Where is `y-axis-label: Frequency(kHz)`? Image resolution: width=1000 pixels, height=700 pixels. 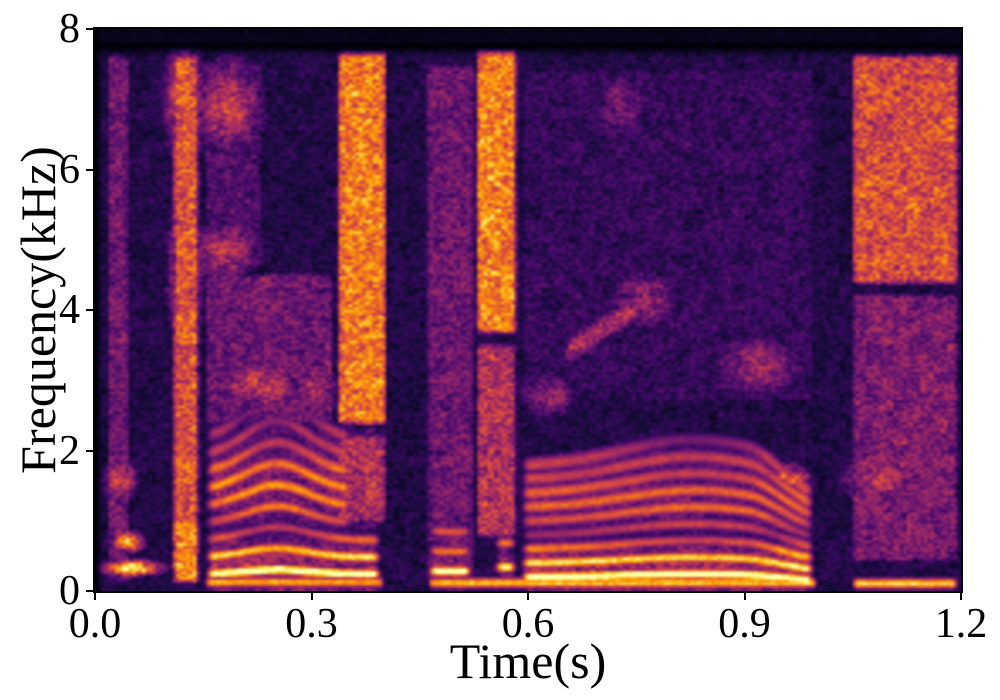 y-axis-label: Frequency(kHz) is located at coordinates (38, 310).